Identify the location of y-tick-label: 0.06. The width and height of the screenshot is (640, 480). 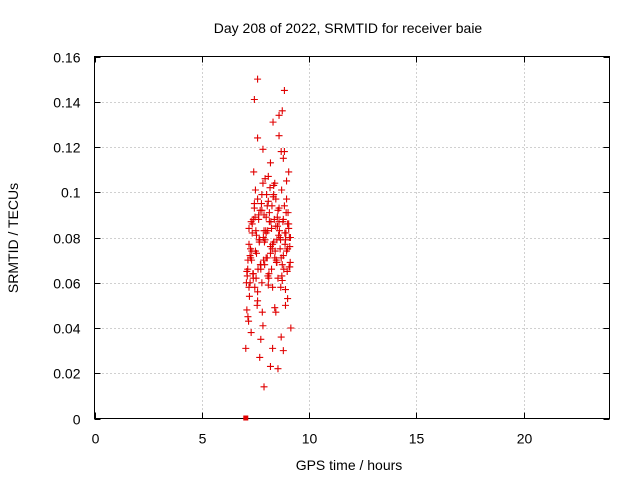
(66, 284).